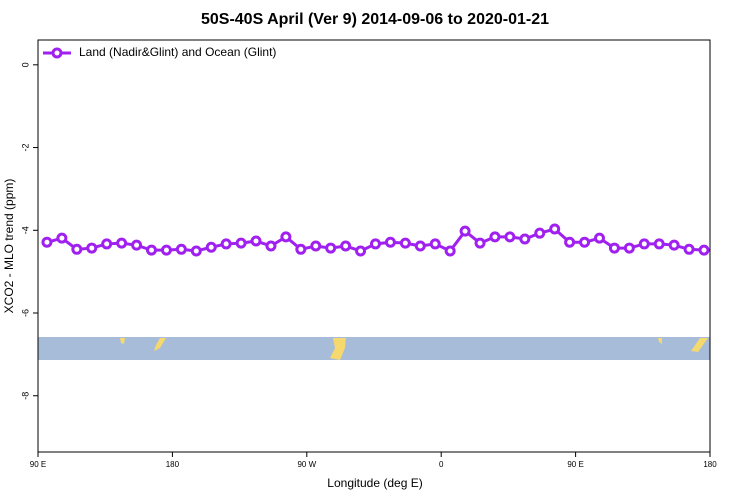 This screenshot has width=750, height=500. I want to click on y-tick-label: -6, so click(25, 313).